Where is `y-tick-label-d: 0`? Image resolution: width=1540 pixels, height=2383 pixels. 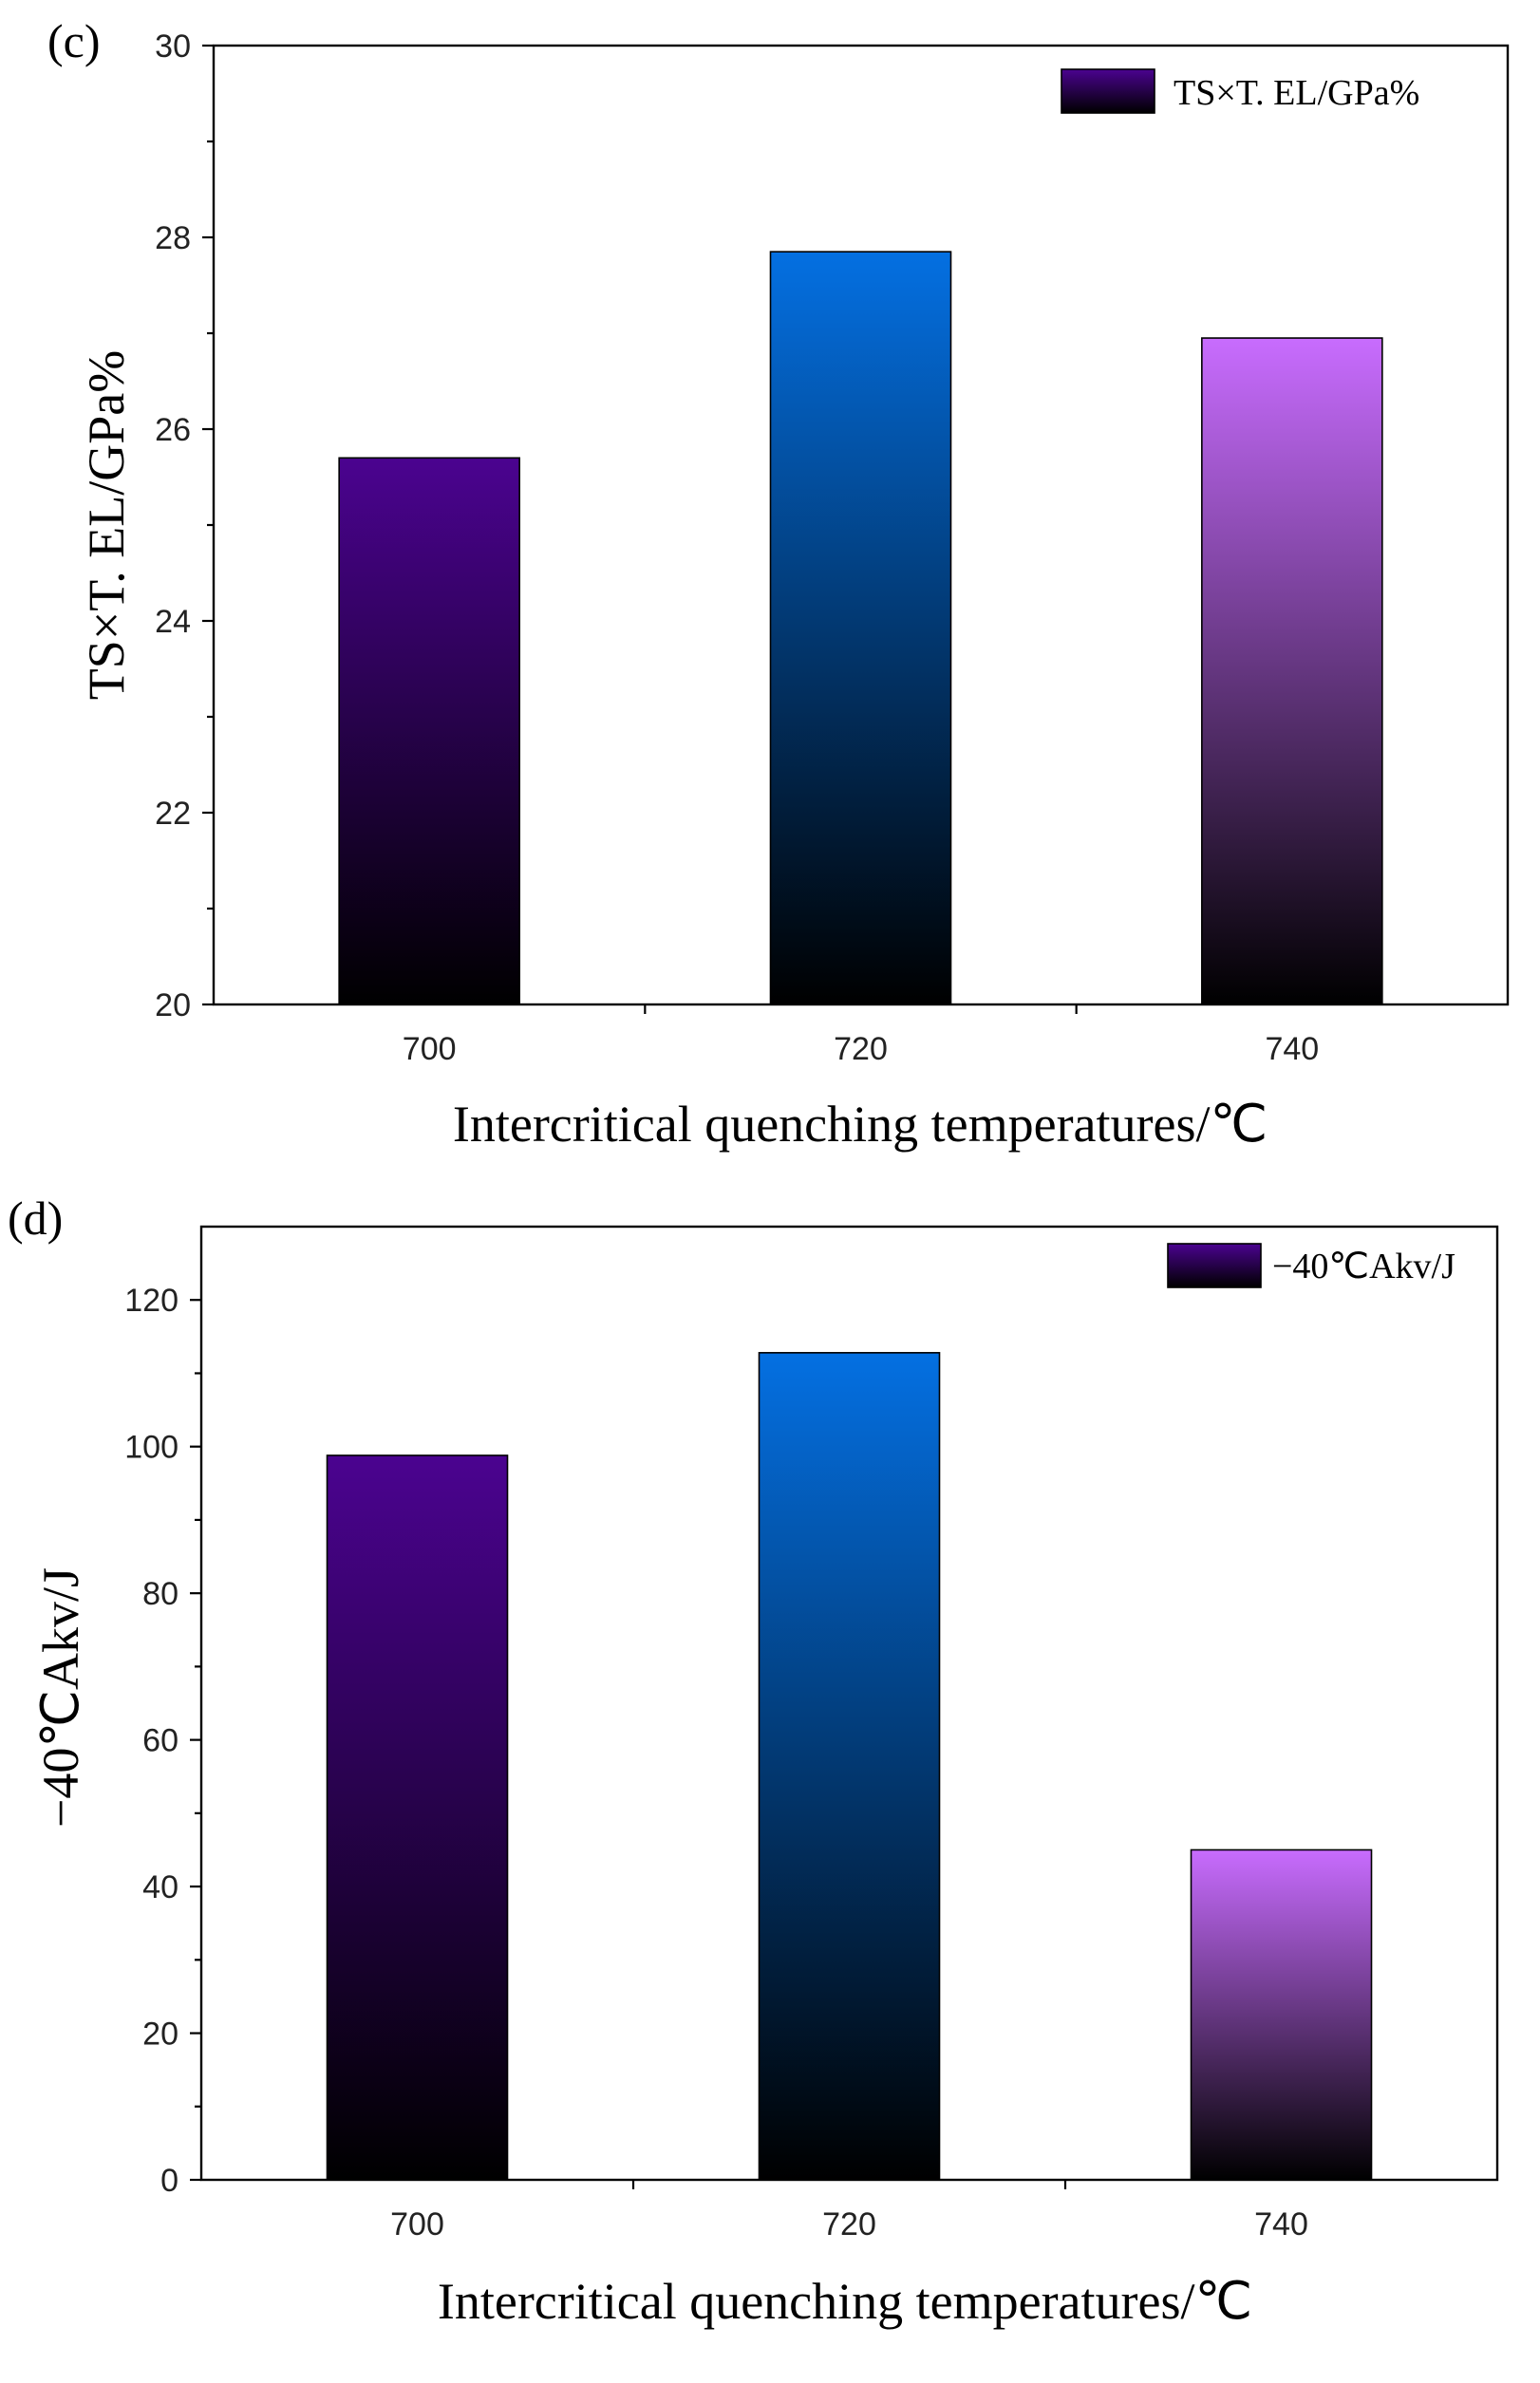
y-tick-label-d: 0 is located at coordinates (169, 2181).